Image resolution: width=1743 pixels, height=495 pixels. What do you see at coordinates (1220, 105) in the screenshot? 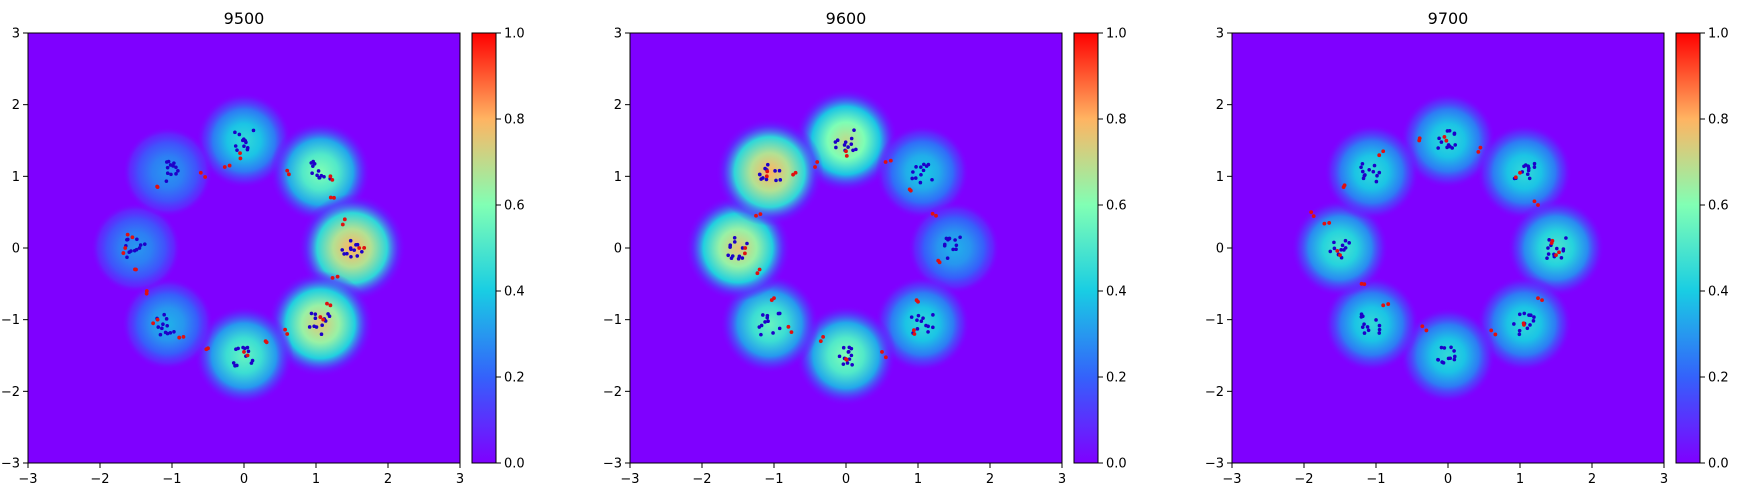
I see `y-tick-label: 2` at bounding box center [1220, 105].